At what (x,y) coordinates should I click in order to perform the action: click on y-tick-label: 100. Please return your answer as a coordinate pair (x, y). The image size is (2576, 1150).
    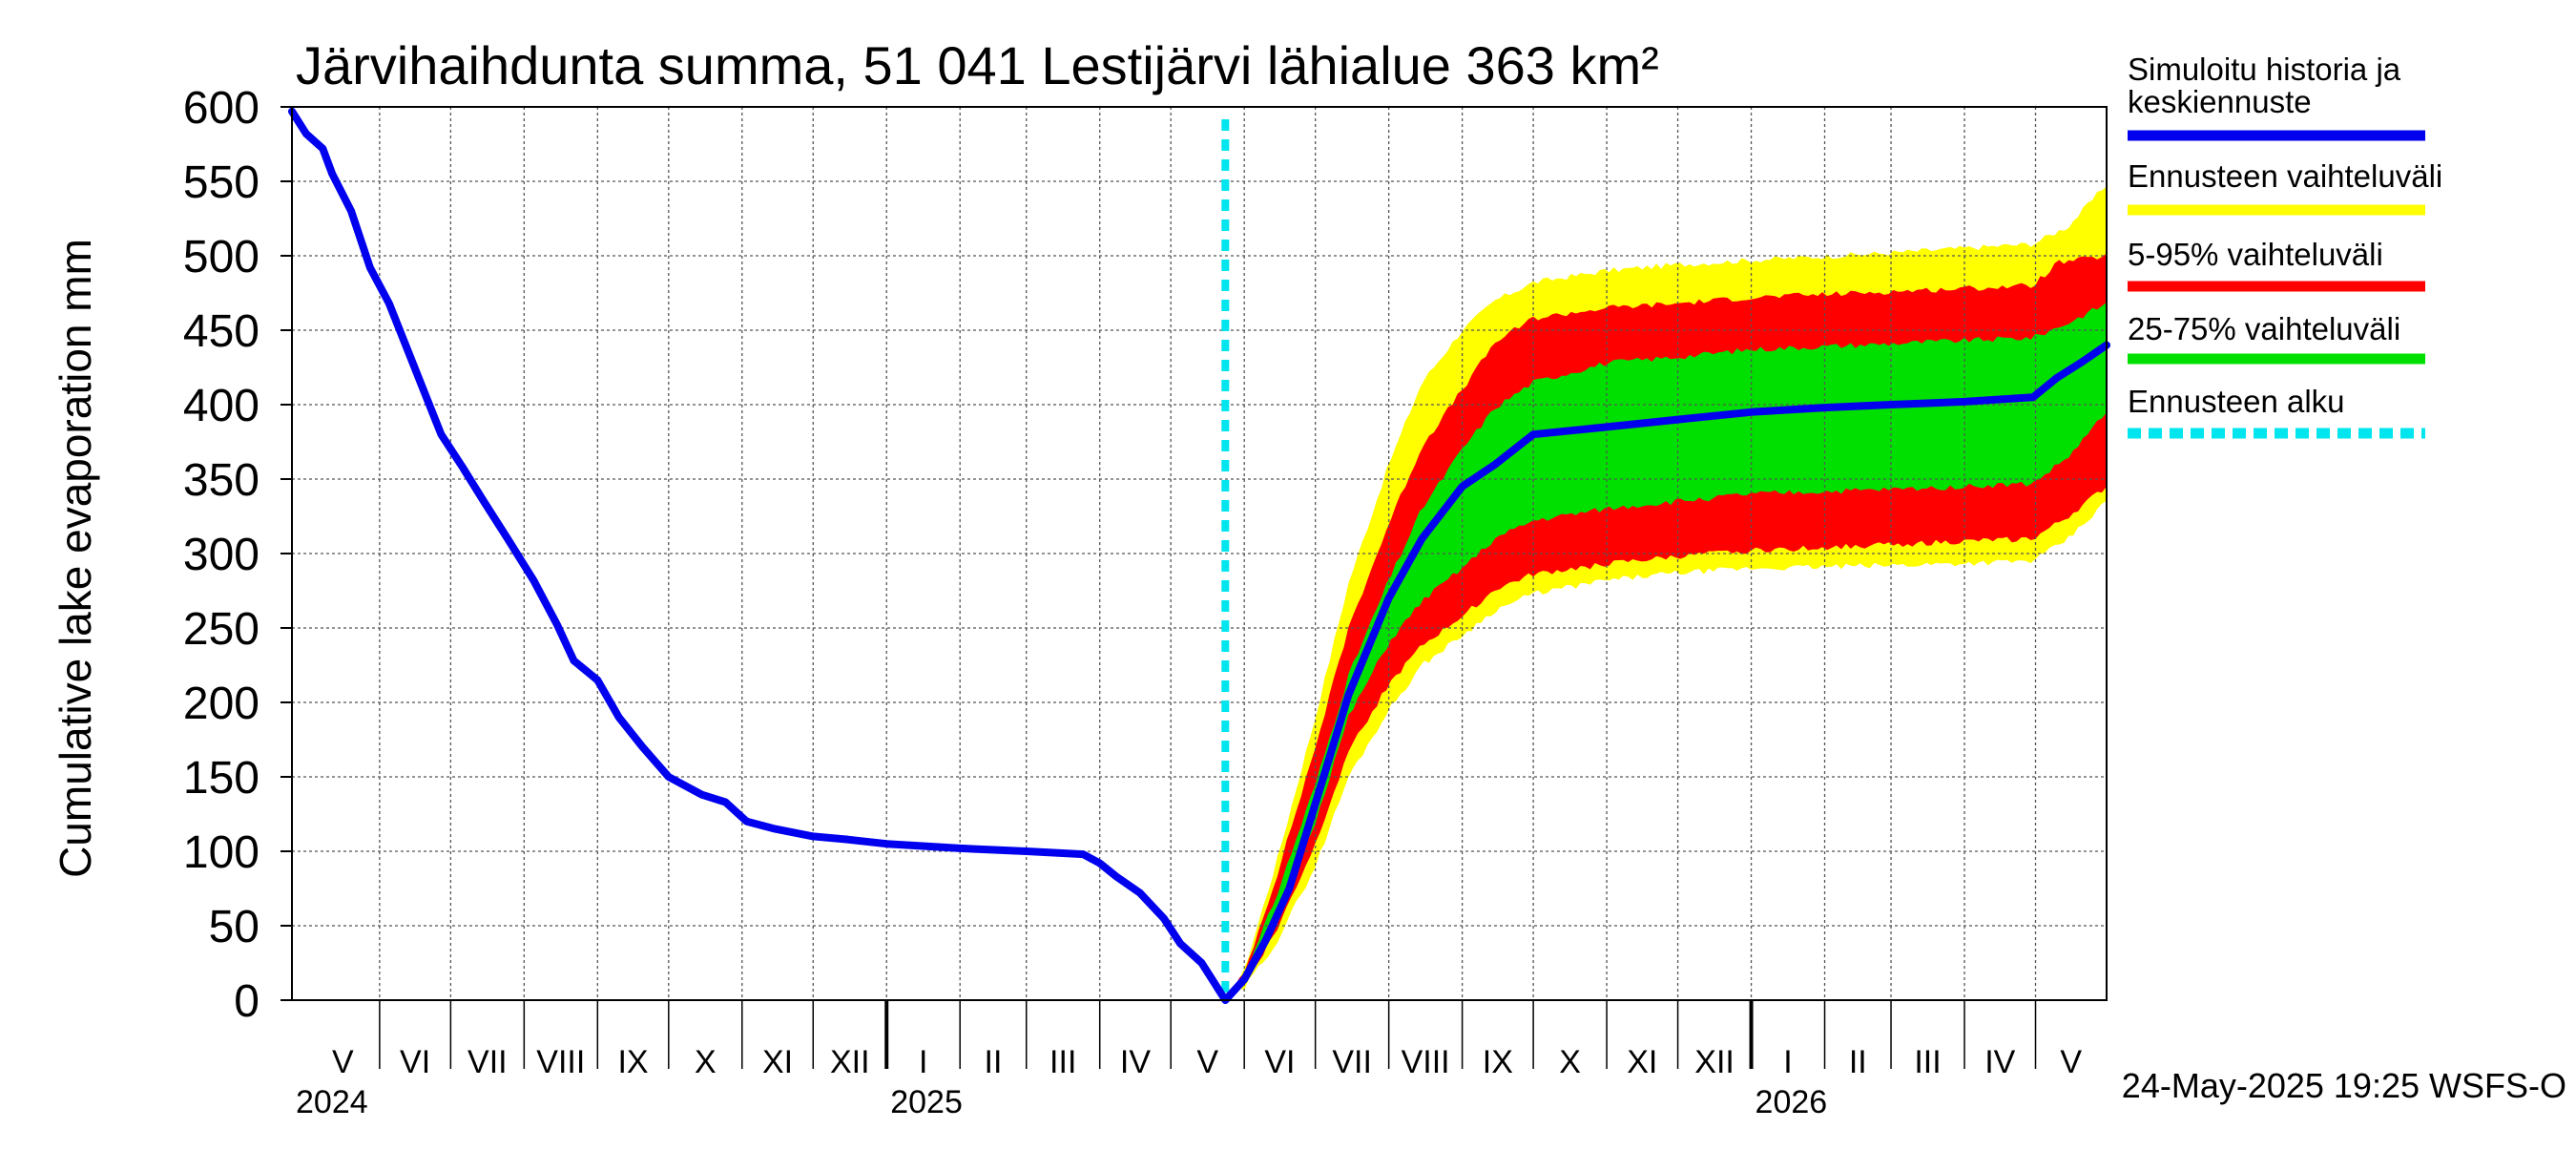
    Looking at the image, I should click on (221, 852).